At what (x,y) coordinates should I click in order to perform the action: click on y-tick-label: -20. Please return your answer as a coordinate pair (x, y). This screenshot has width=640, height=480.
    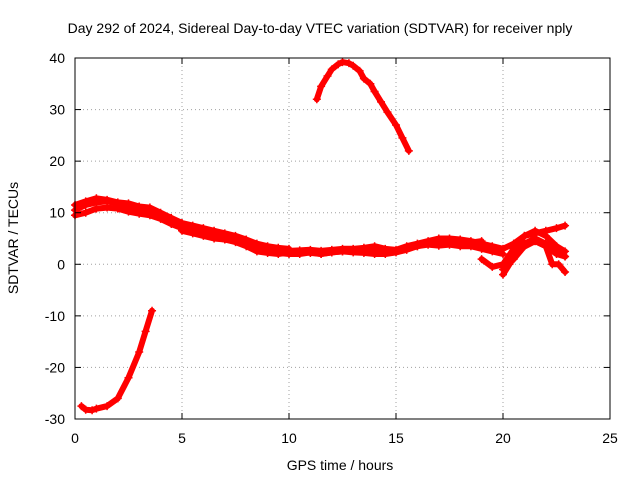
    Looking at the image, I should click on (55, 367).